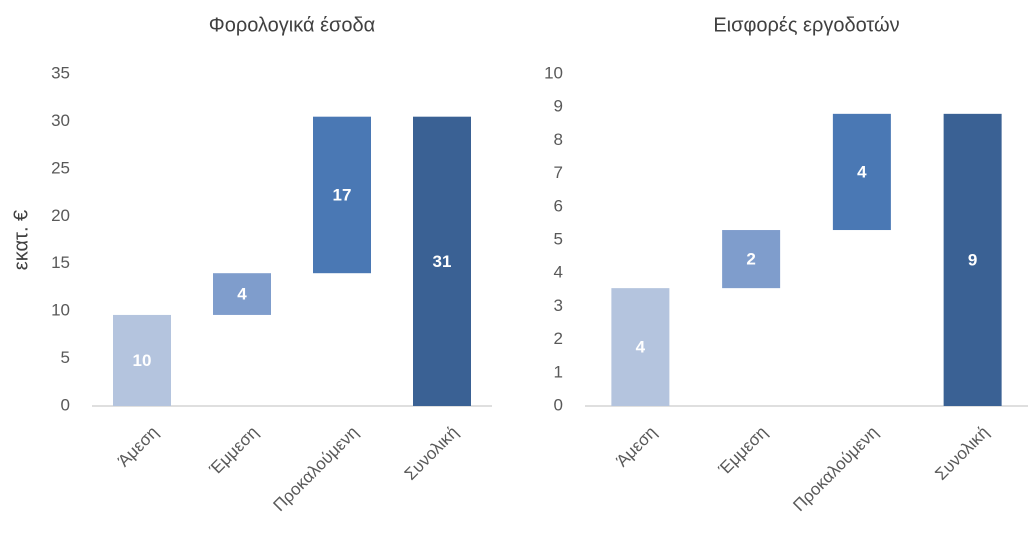 The height and width of the screenshot is (539, 1030). Describe the element at coordinates (60, 262) in the screenshot. I see `y-tick-label: 15` at that location.